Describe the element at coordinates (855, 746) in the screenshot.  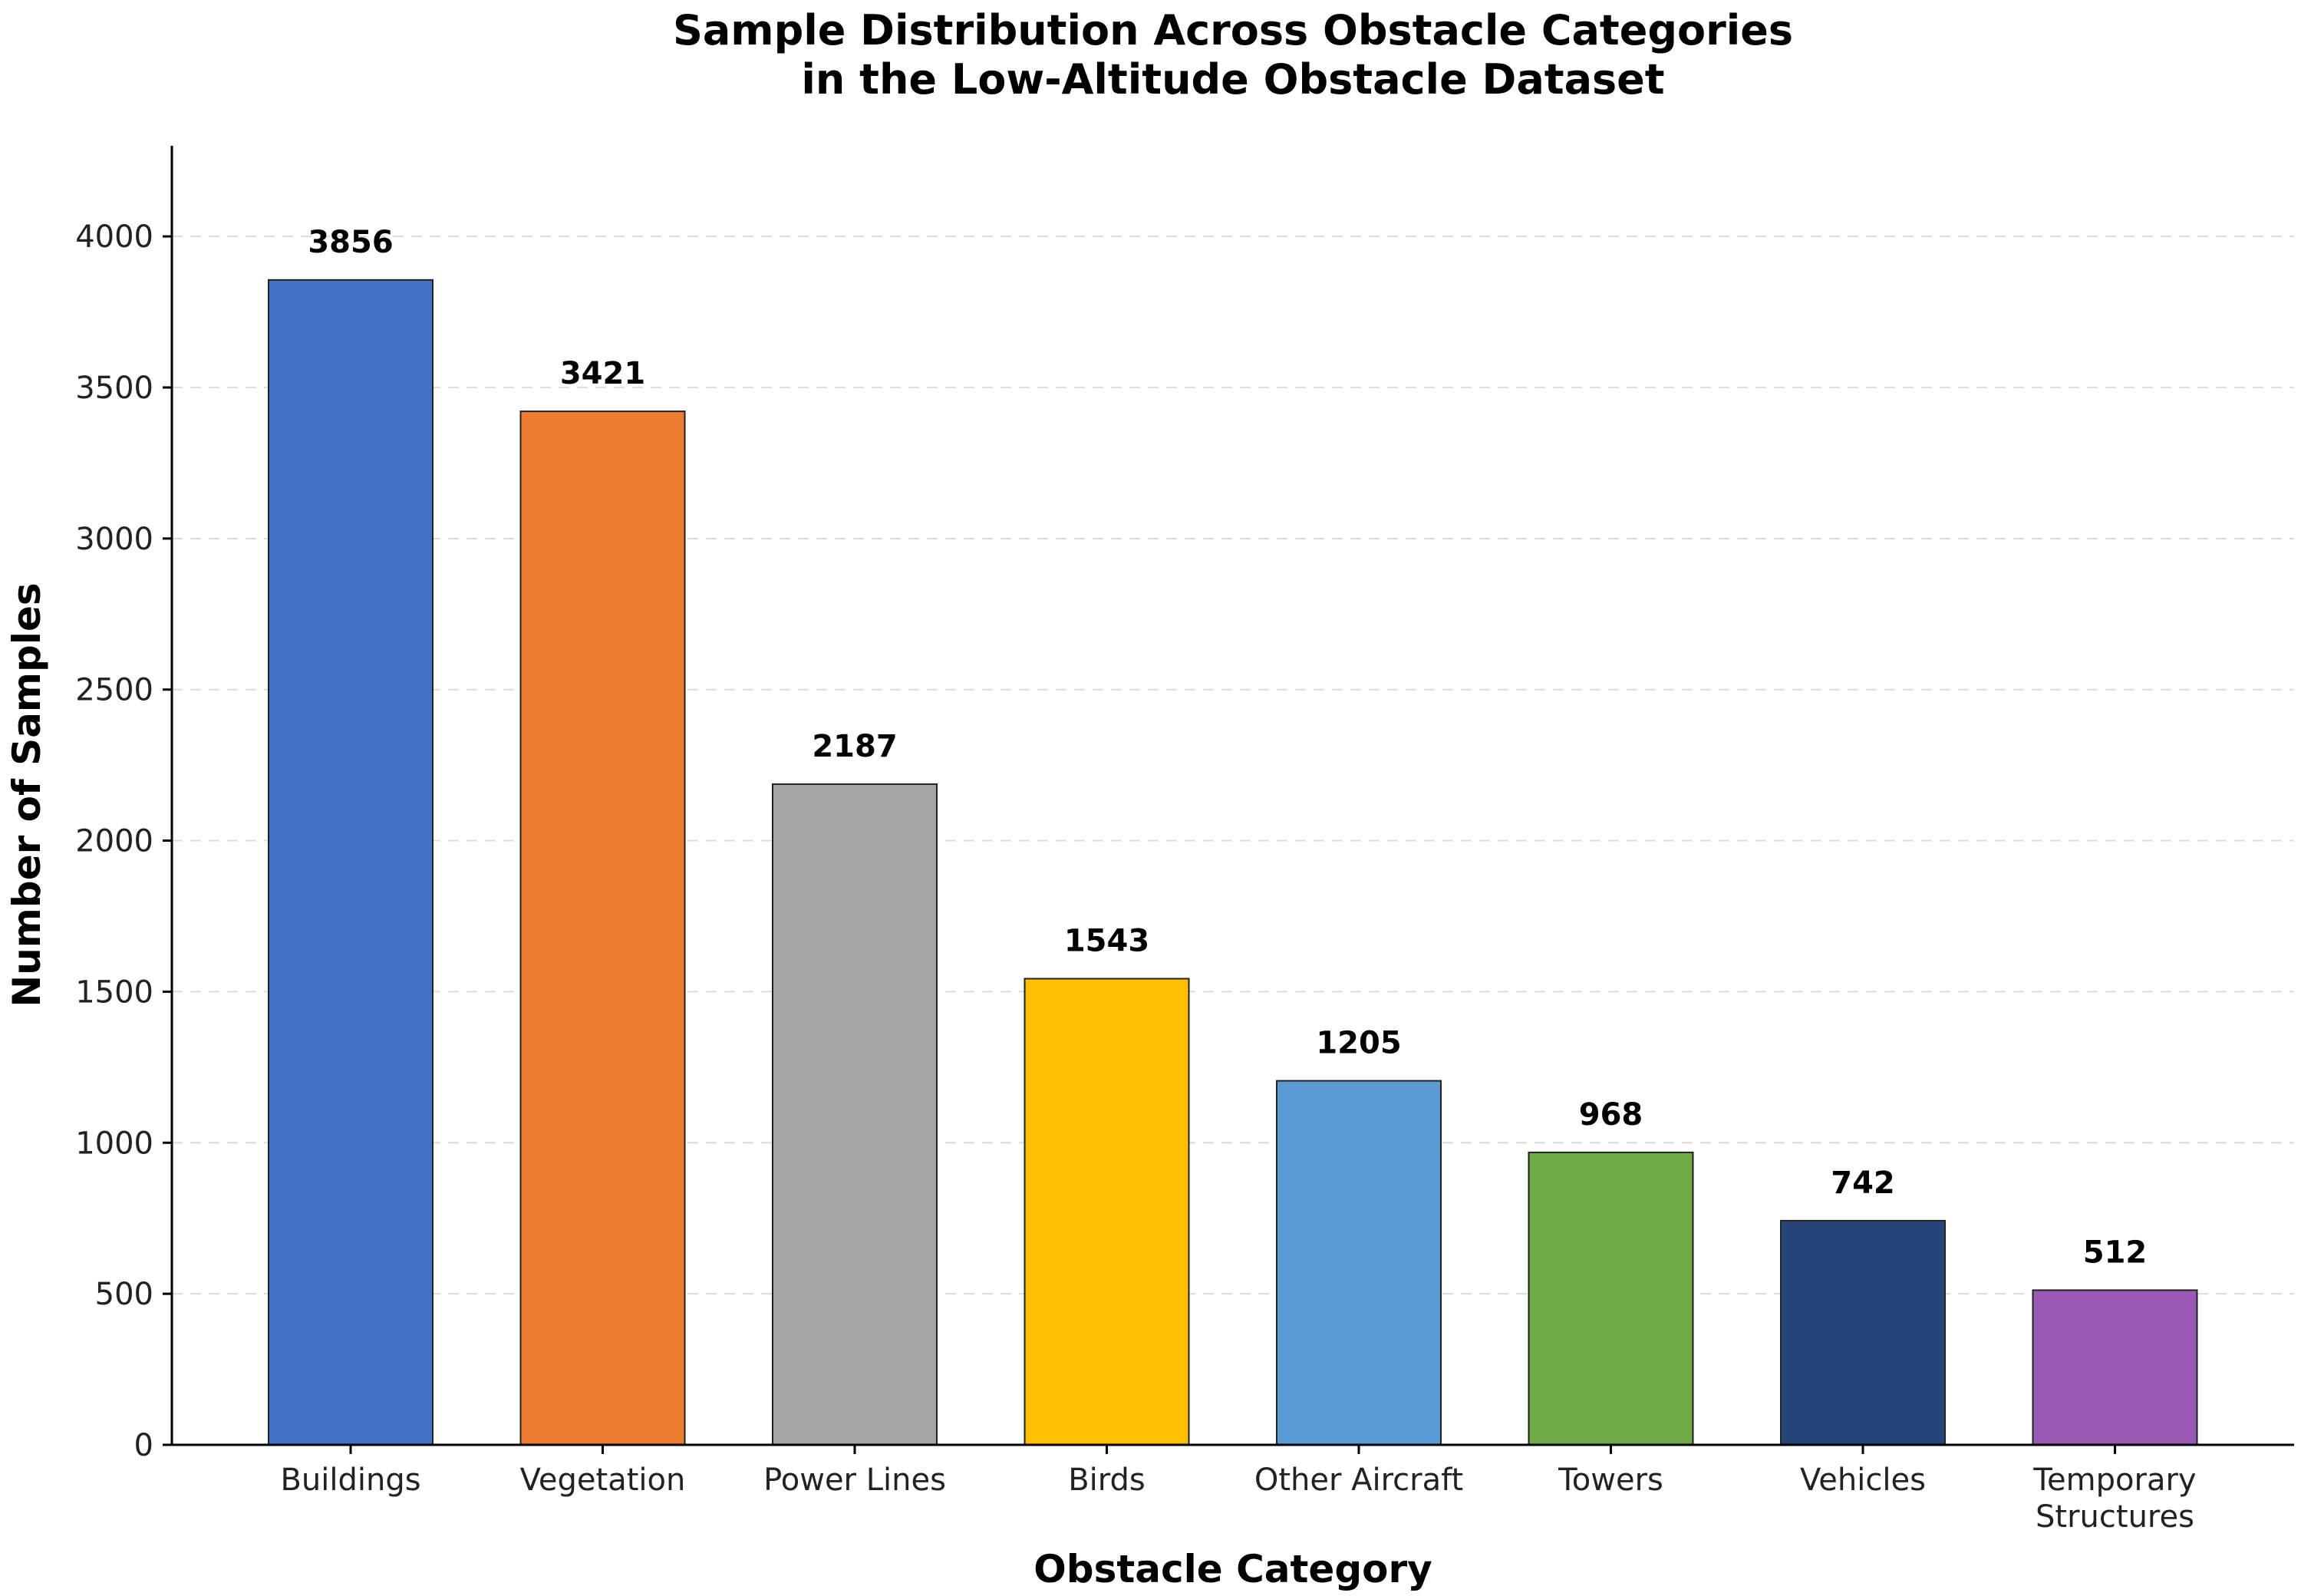
I see `bar-value-label: 2187` at that location.